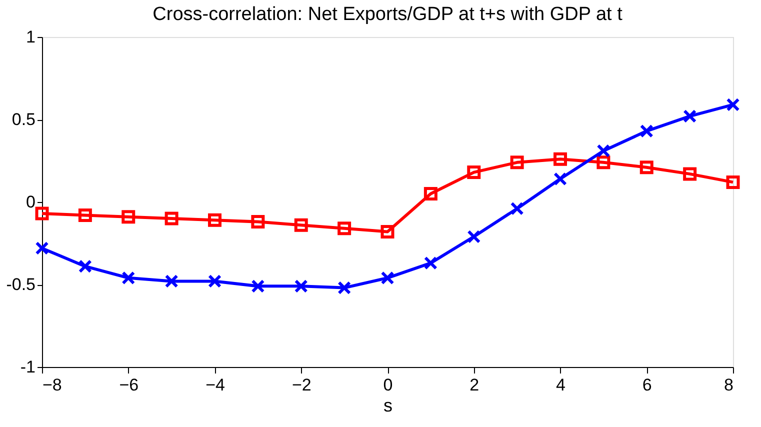  What do you see at coordinates (647, 385) in the screenshot?
I see `x-tick-label: 6` at bounding box center [647, 385].